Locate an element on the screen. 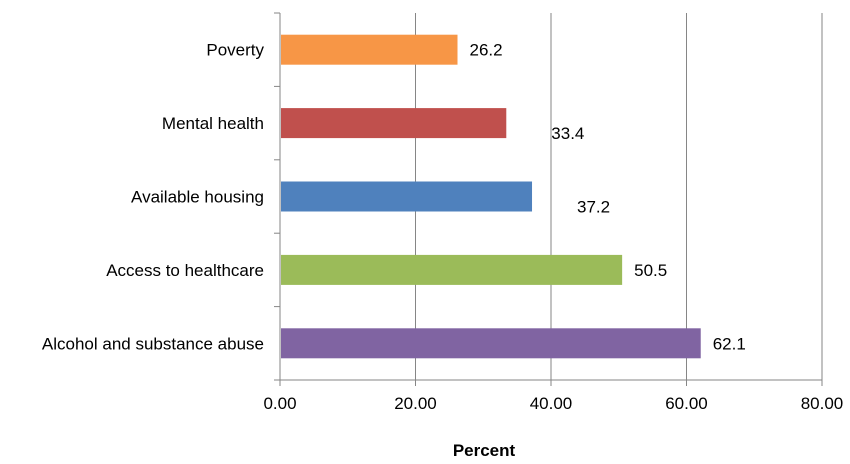 The width and height of the screenshot is (850, 464). data-label: 33.4 is located at coordinates (567, 133).